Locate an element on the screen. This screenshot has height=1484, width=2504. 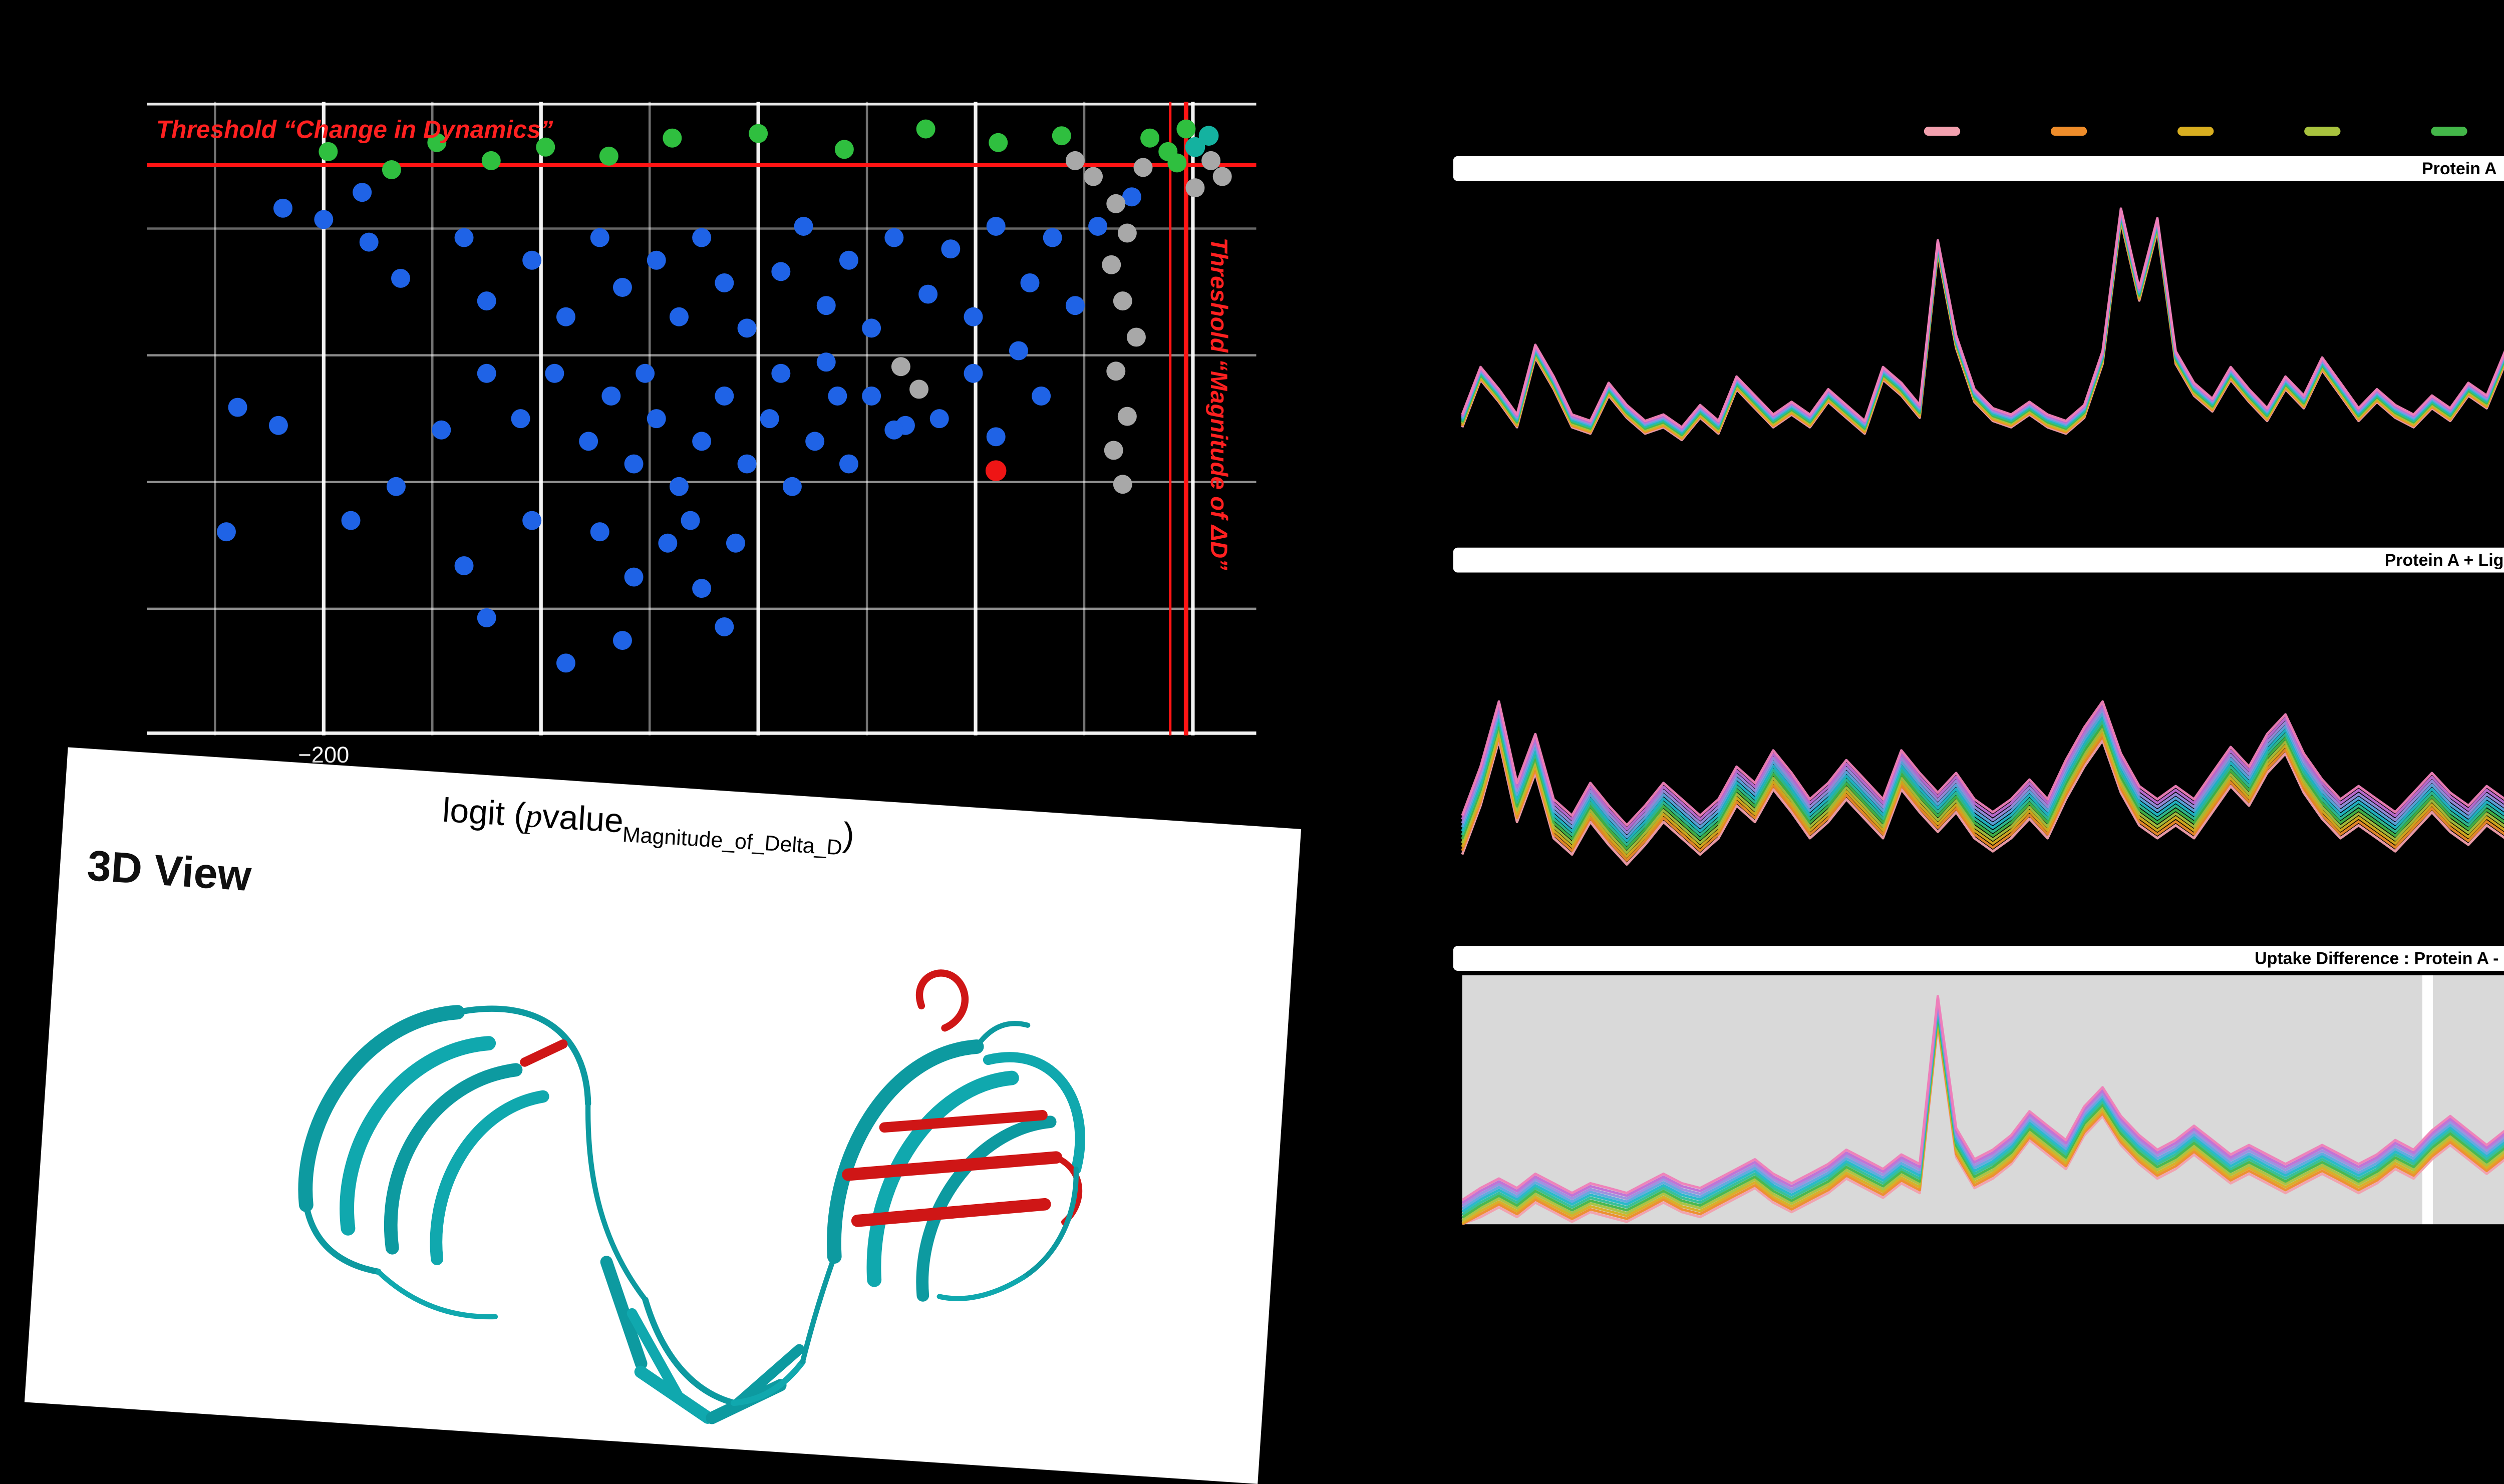
threshold-line-magnitude is located at coordinates (1179, 418).